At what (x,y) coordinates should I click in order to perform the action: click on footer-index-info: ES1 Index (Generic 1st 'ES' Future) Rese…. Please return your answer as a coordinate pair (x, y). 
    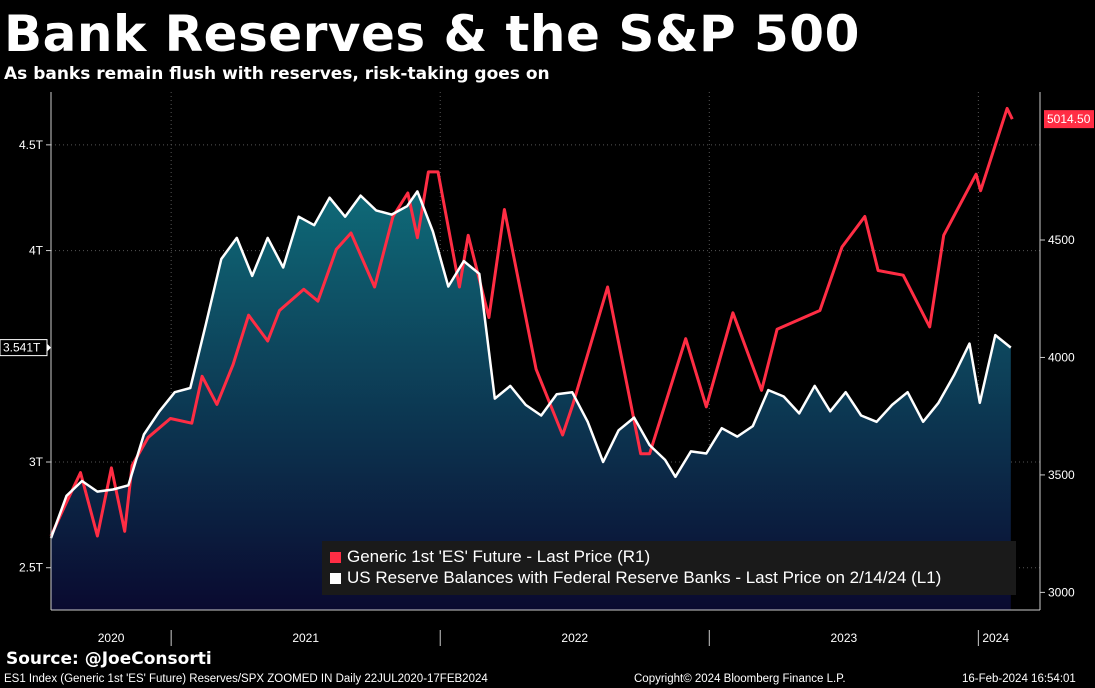
    Looking at the image, I should click on (246, 679).